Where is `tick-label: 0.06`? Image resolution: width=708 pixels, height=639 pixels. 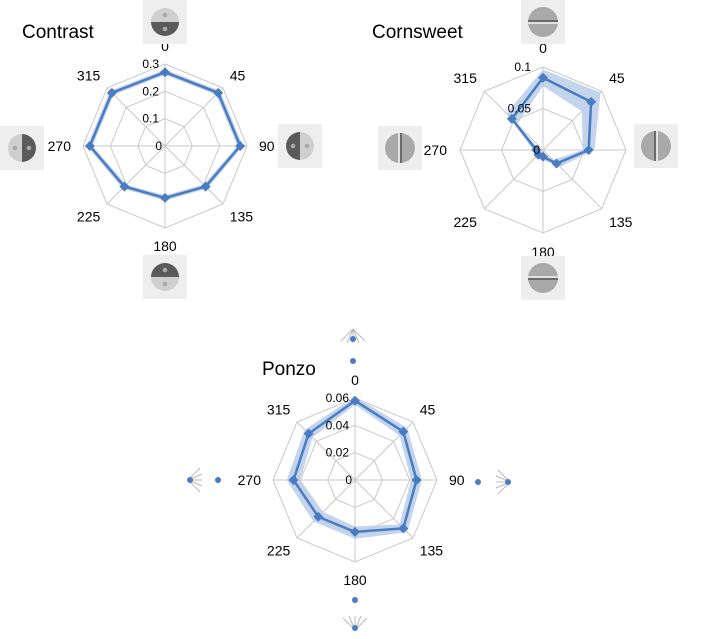
tick-label: 0.06 is located at coordinates (338, 398).